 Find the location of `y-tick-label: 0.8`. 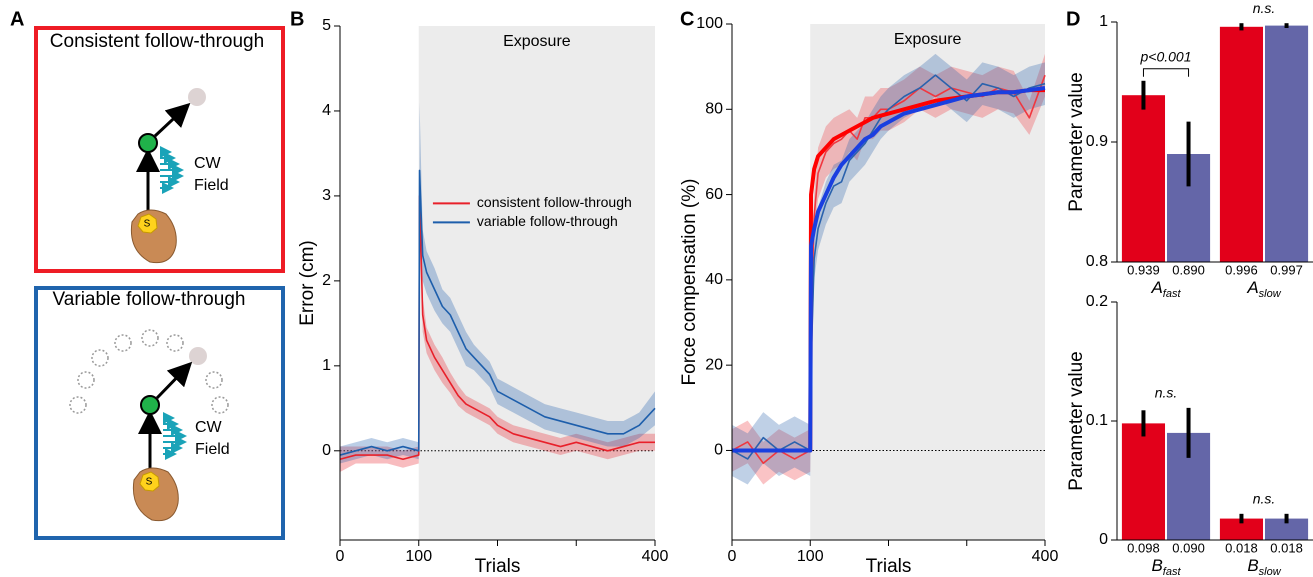

y-tick-label: 0.8 is located at coordinates (1097, 261).